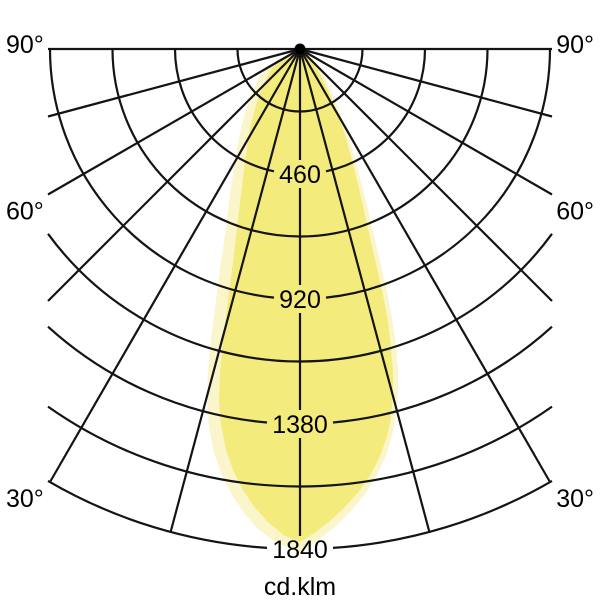 Image resolution: width=600 pixels, height=600 pixels. Describe the element at coordinates (300, 175) in the screenshot. I see `ring-value-label: 460` at that location.